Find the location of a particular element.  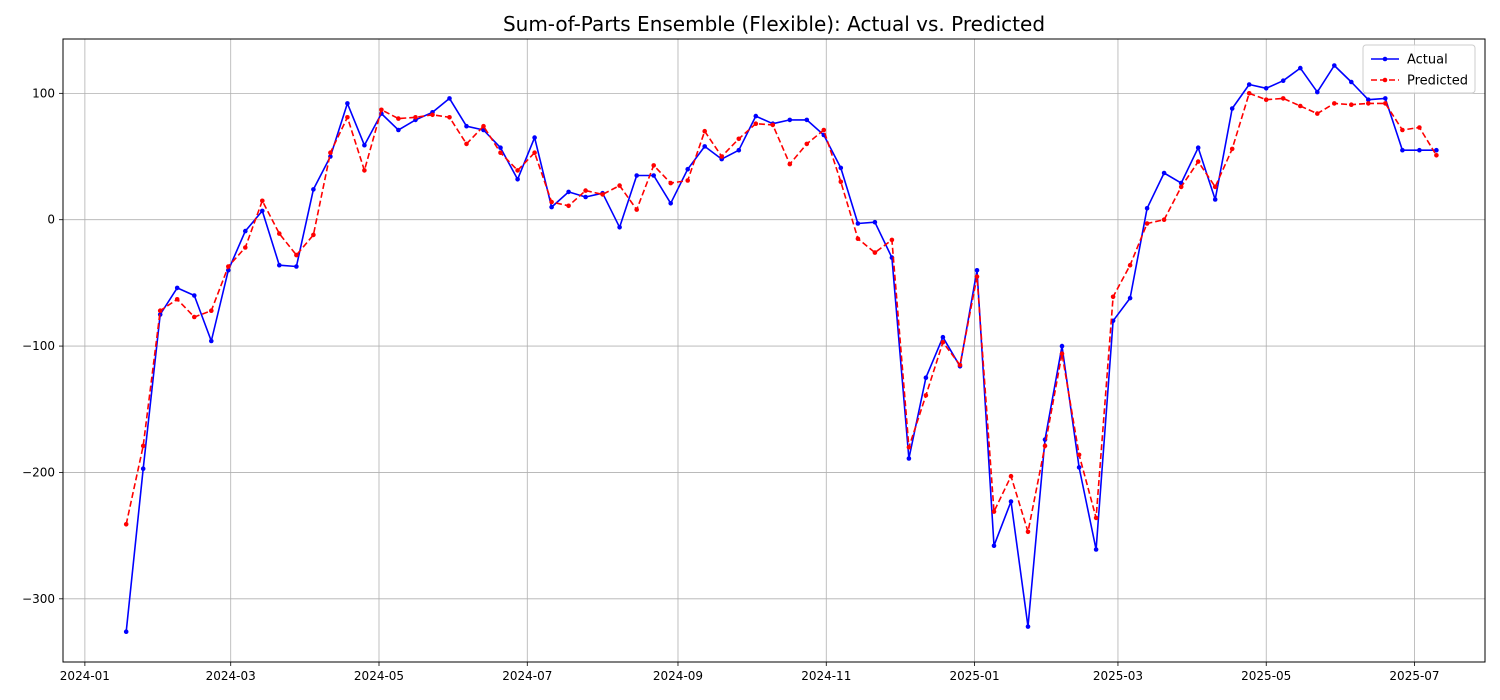

x-tick-label: 2024-05 is located at coordinates (379, 676).